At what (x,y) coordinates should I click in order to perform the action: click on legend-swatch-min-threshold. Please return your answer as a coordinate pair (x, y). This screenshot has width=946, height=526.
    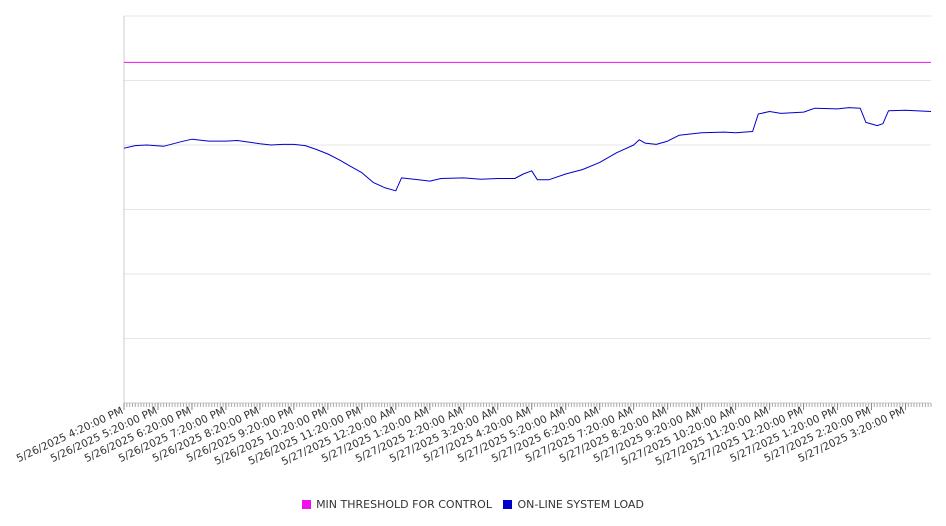
    Looking at the image, I should click on (307, 504).